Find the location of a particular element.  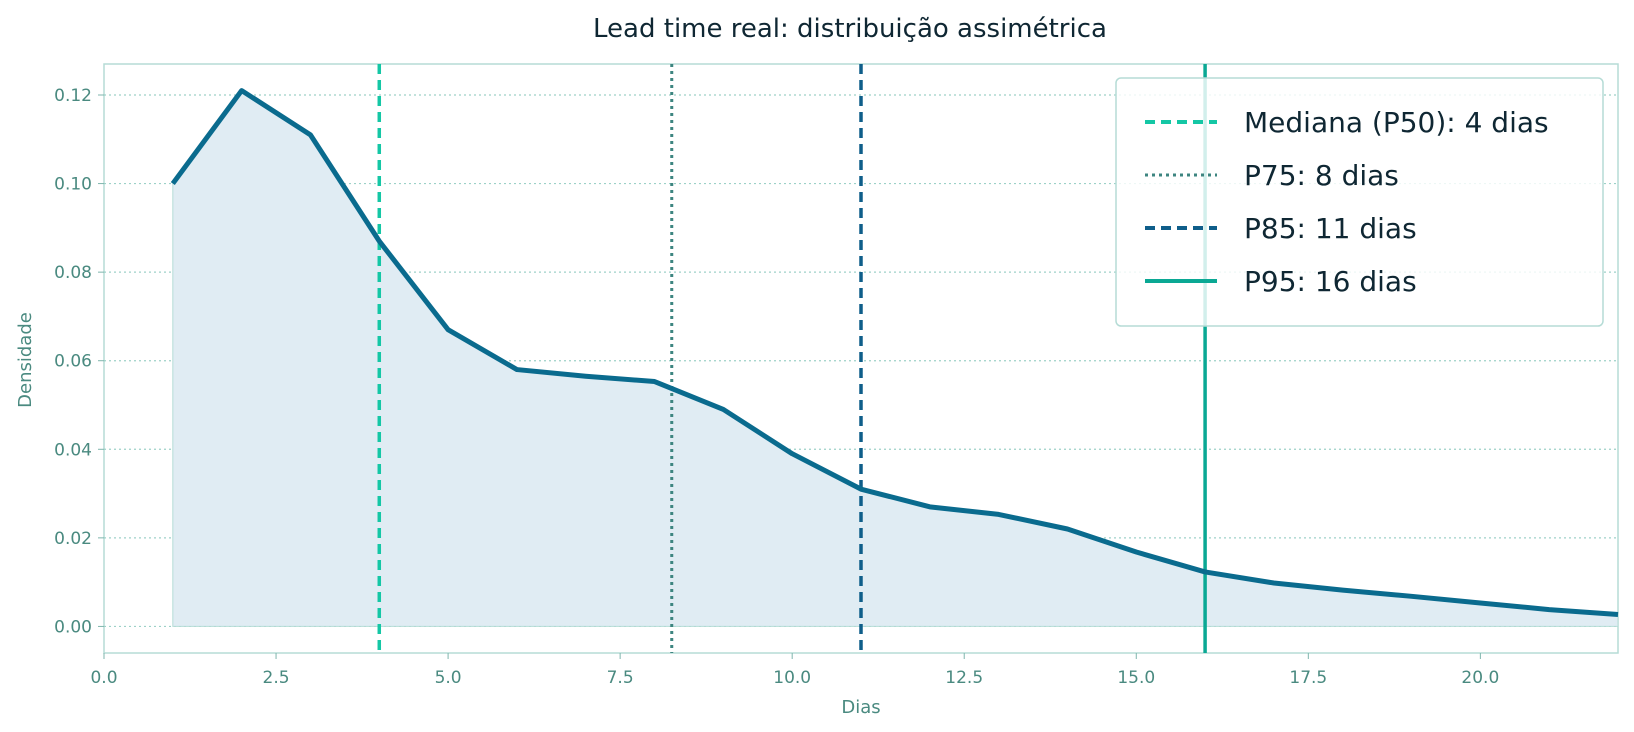

x-axis-ticks: 0.0 2.5 5.0 7.5 10.0 12.5 15.0 17.5 20.0 is located at coordinates (794, 670).